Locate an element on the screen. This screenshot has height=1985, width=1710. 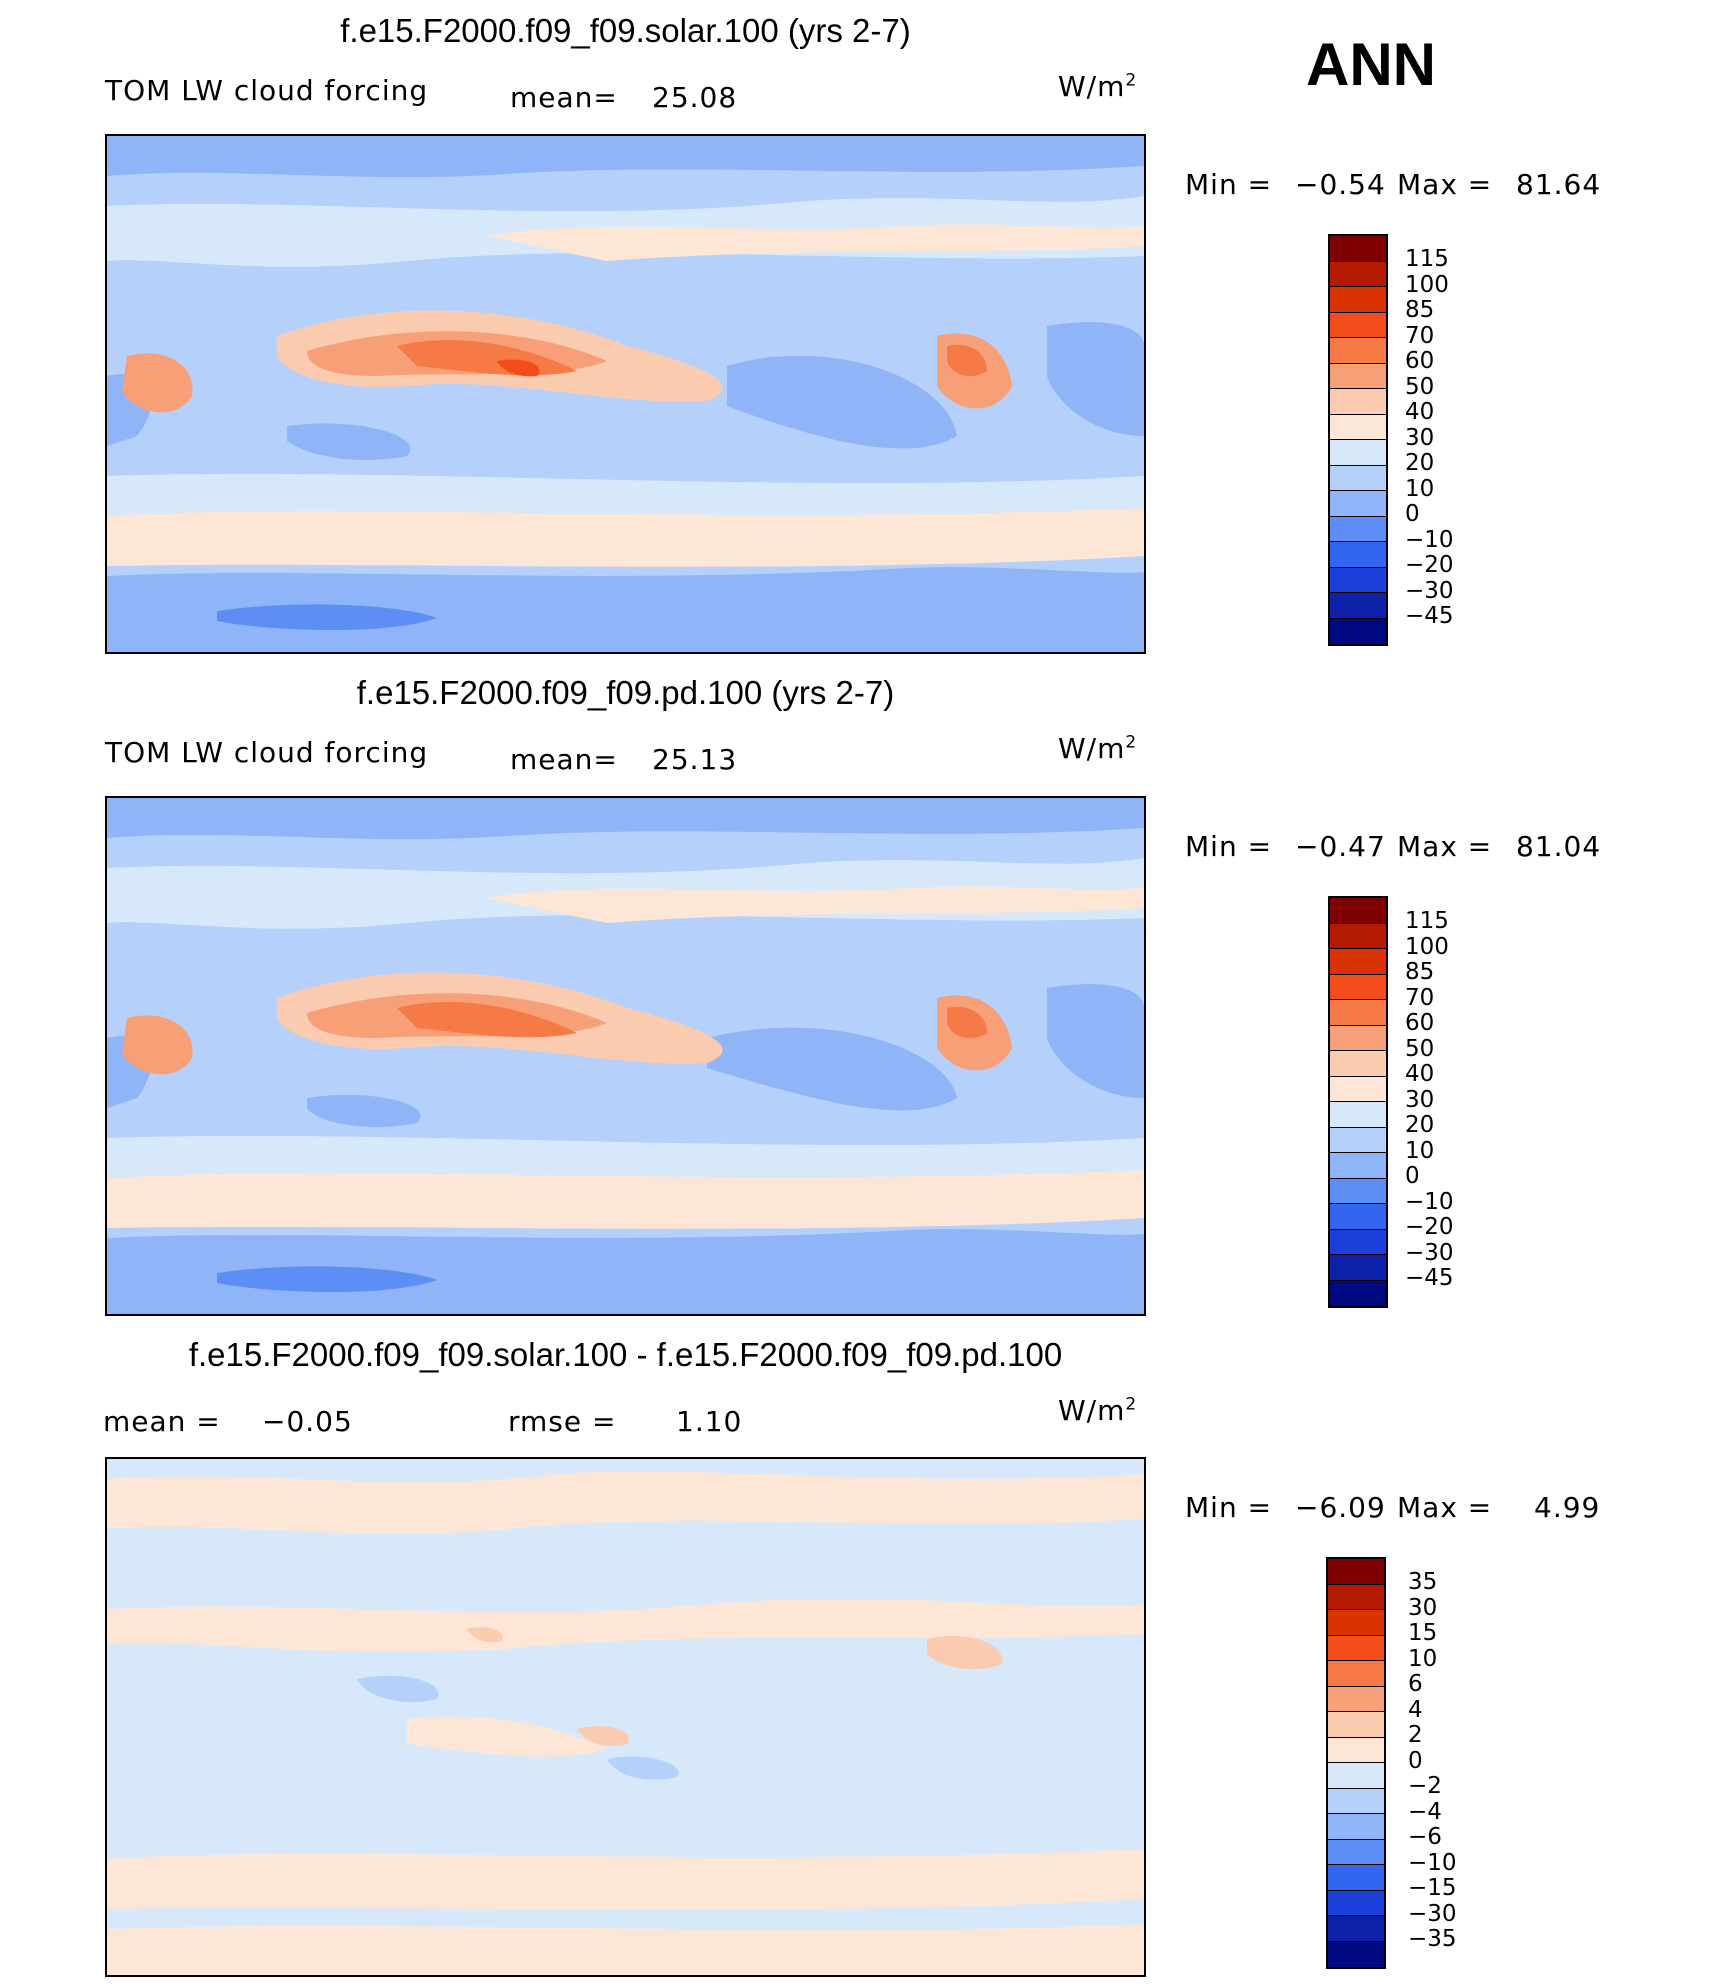
panel-2-max-label: Max = is located at coordinates (1445, 846).